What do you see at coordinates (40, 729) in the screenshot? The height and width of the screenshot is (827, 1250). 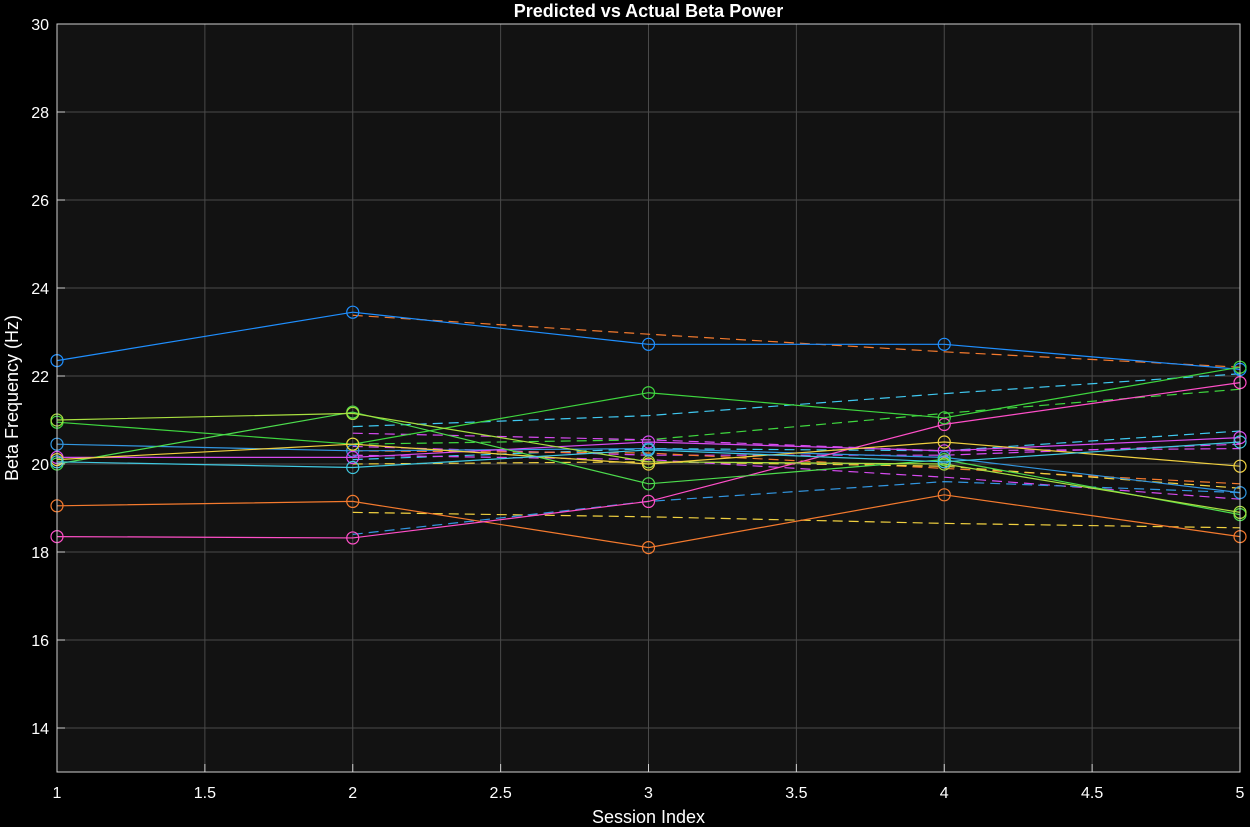 I see `y-tick-label: 14` at bounding box center [40, 729].